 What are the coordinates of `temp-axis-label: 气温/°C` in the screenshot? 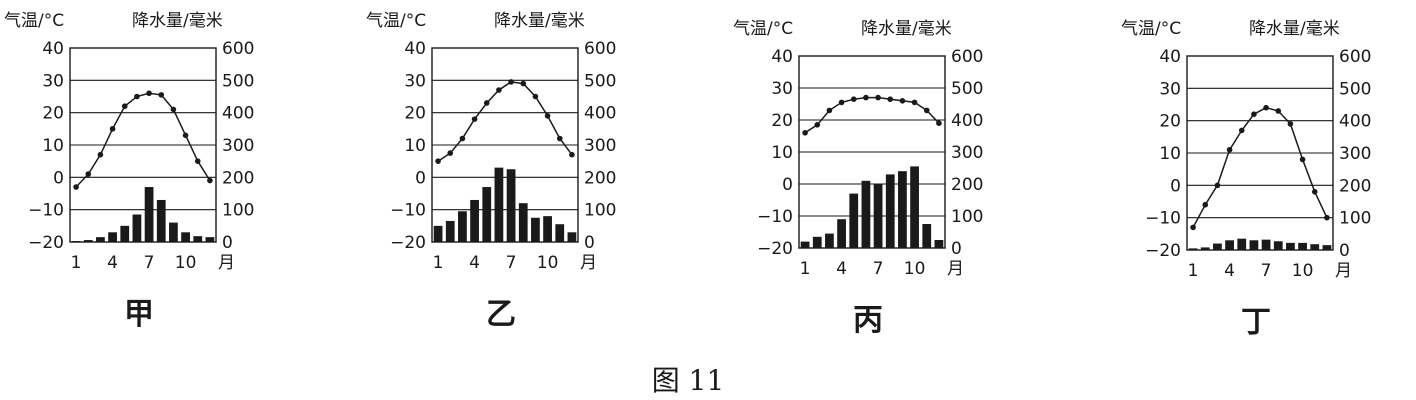 It's located at (34, 21).